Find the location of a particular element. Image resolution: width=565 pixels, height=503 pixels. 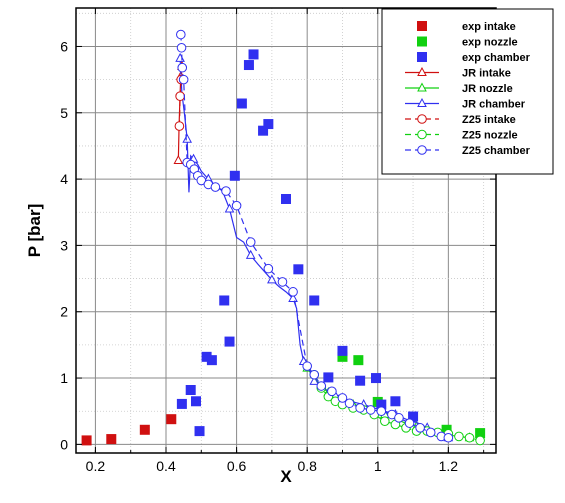

y-tick-label: 2 is located at coordinates (64, 312).